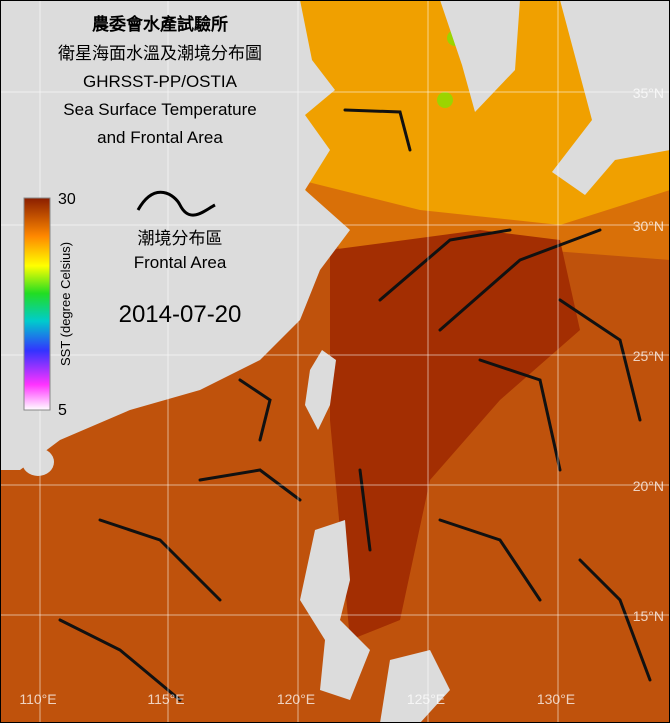  What do you see at coordinates (556, 699) in the screenshot?
I see `lon-label: 130°E` at bounding box center [556, 699].